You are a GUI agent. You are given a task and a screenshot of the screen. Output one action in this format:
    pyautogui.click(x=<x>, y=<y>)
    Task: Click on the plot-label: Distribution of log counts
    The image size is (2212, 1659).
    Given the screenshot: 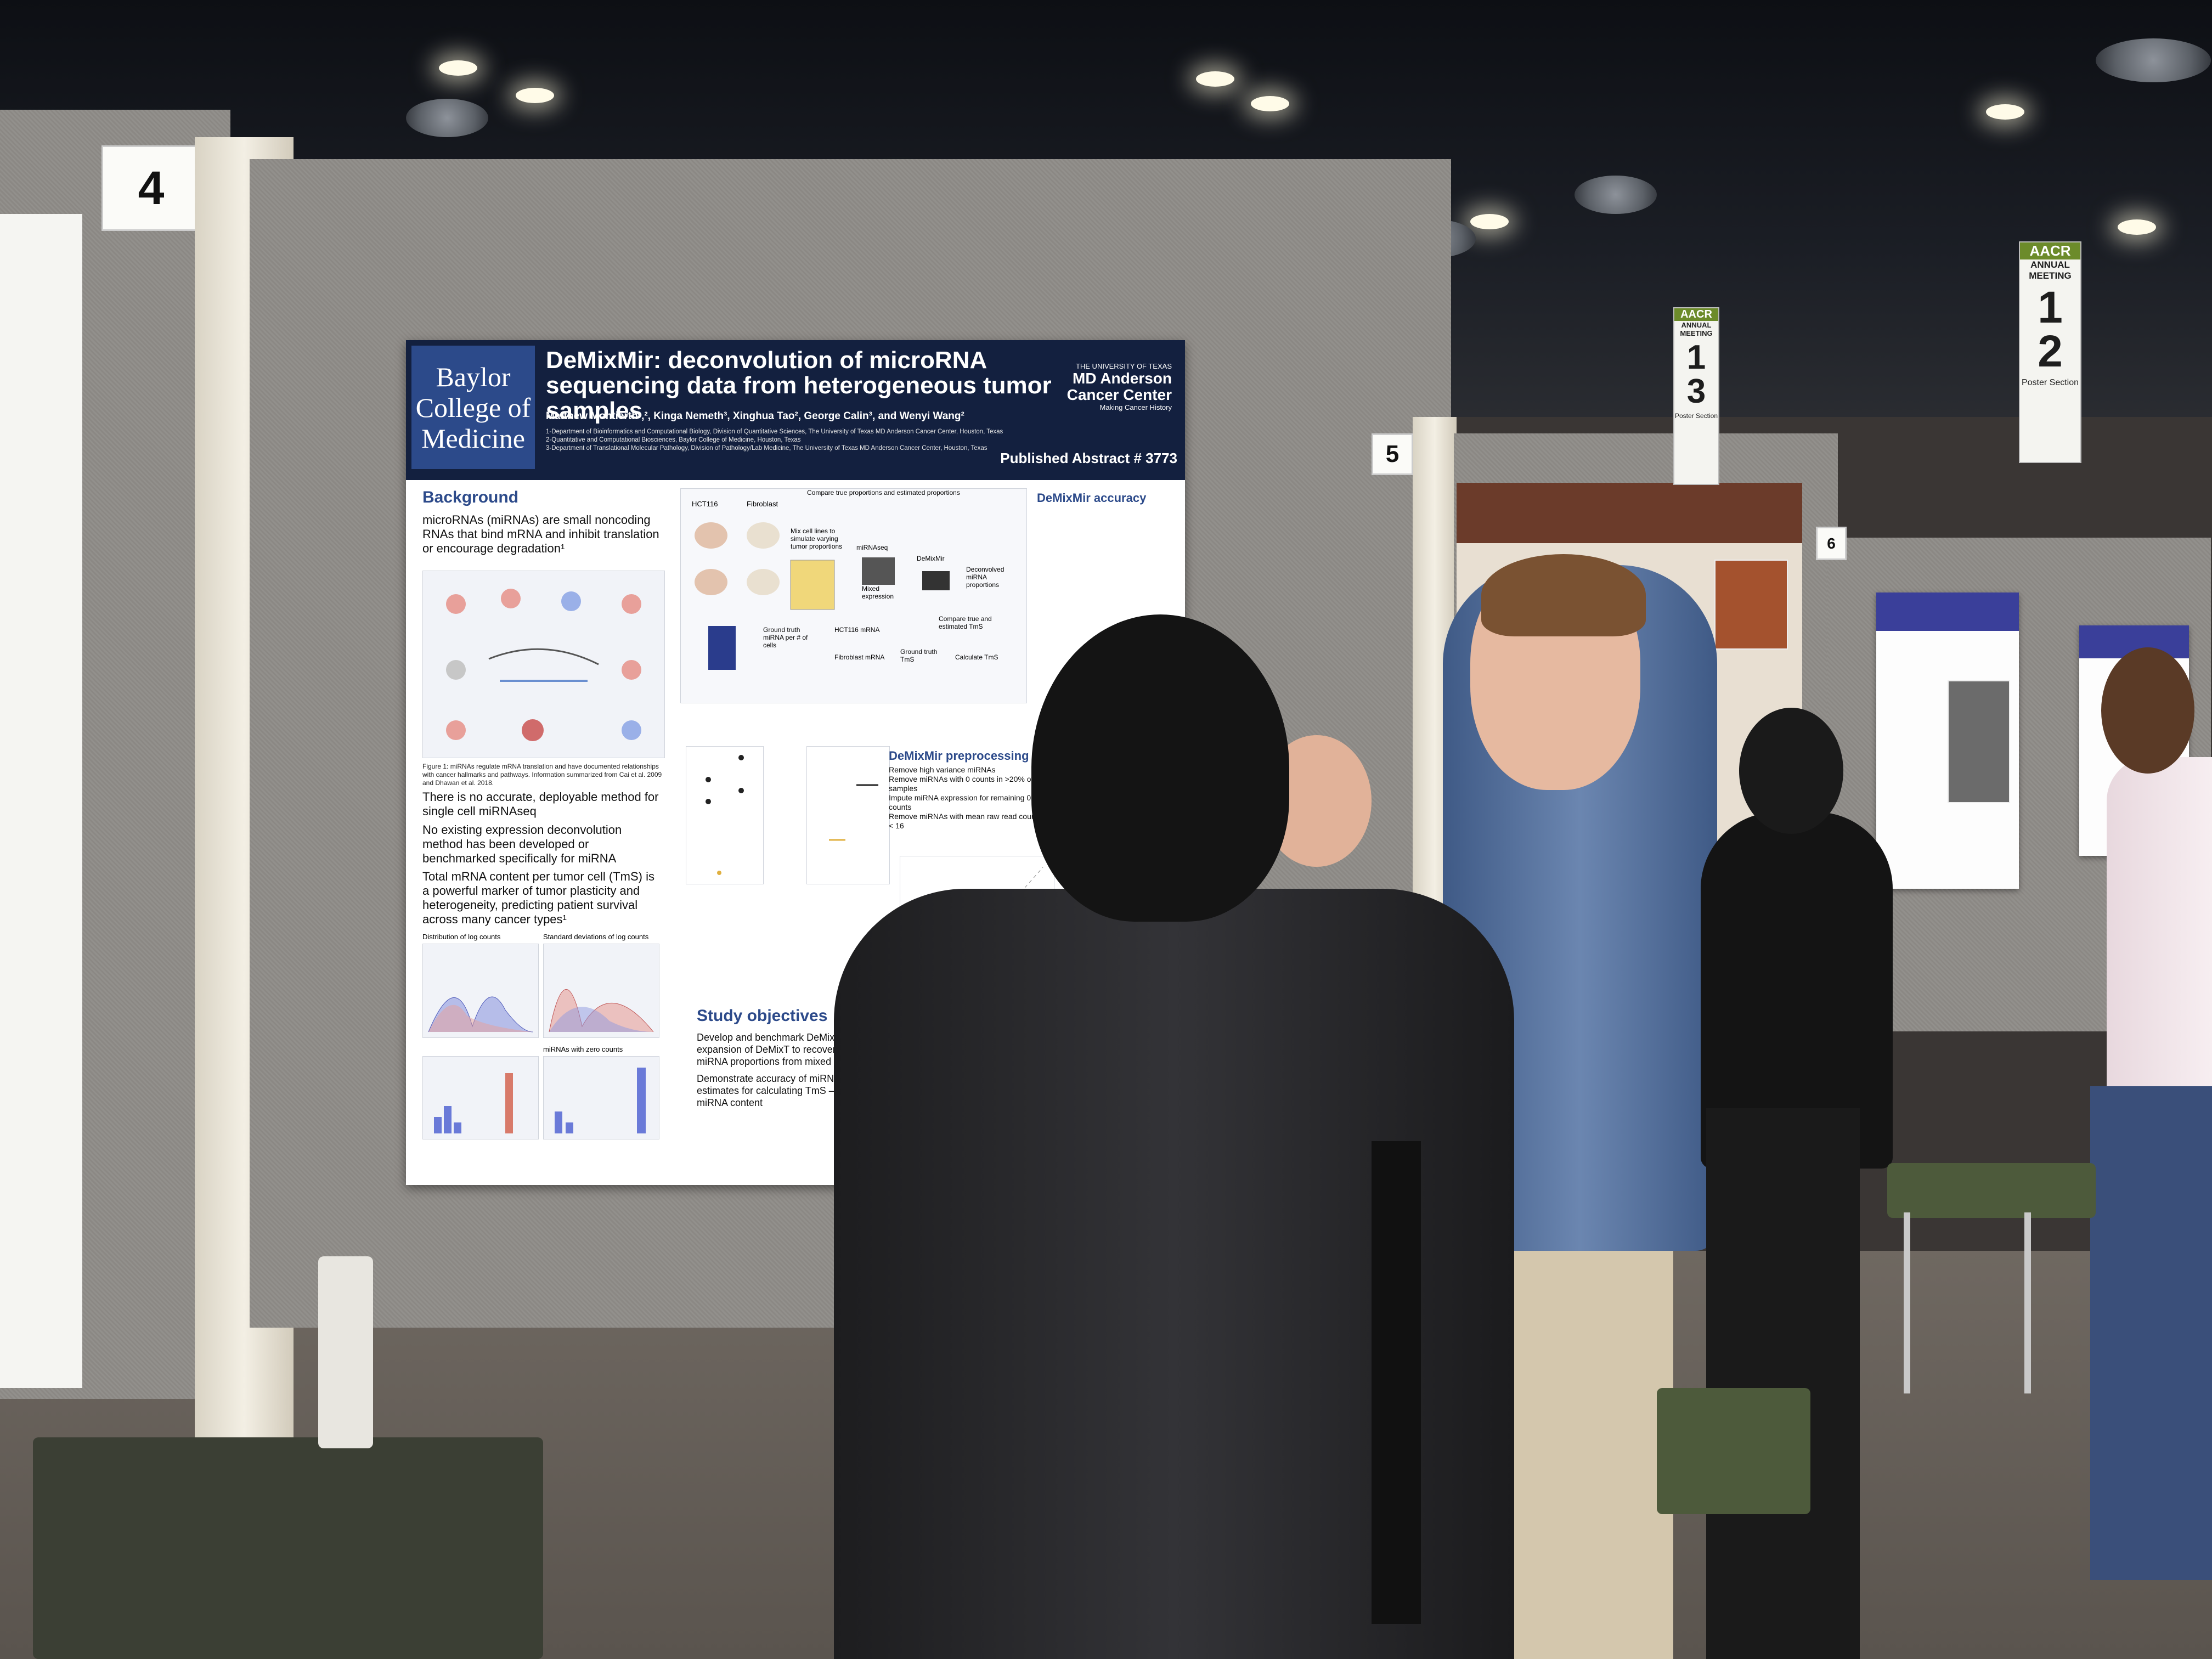 What is the action you would take?
    pyautogui.click(x=461, y=937)
    